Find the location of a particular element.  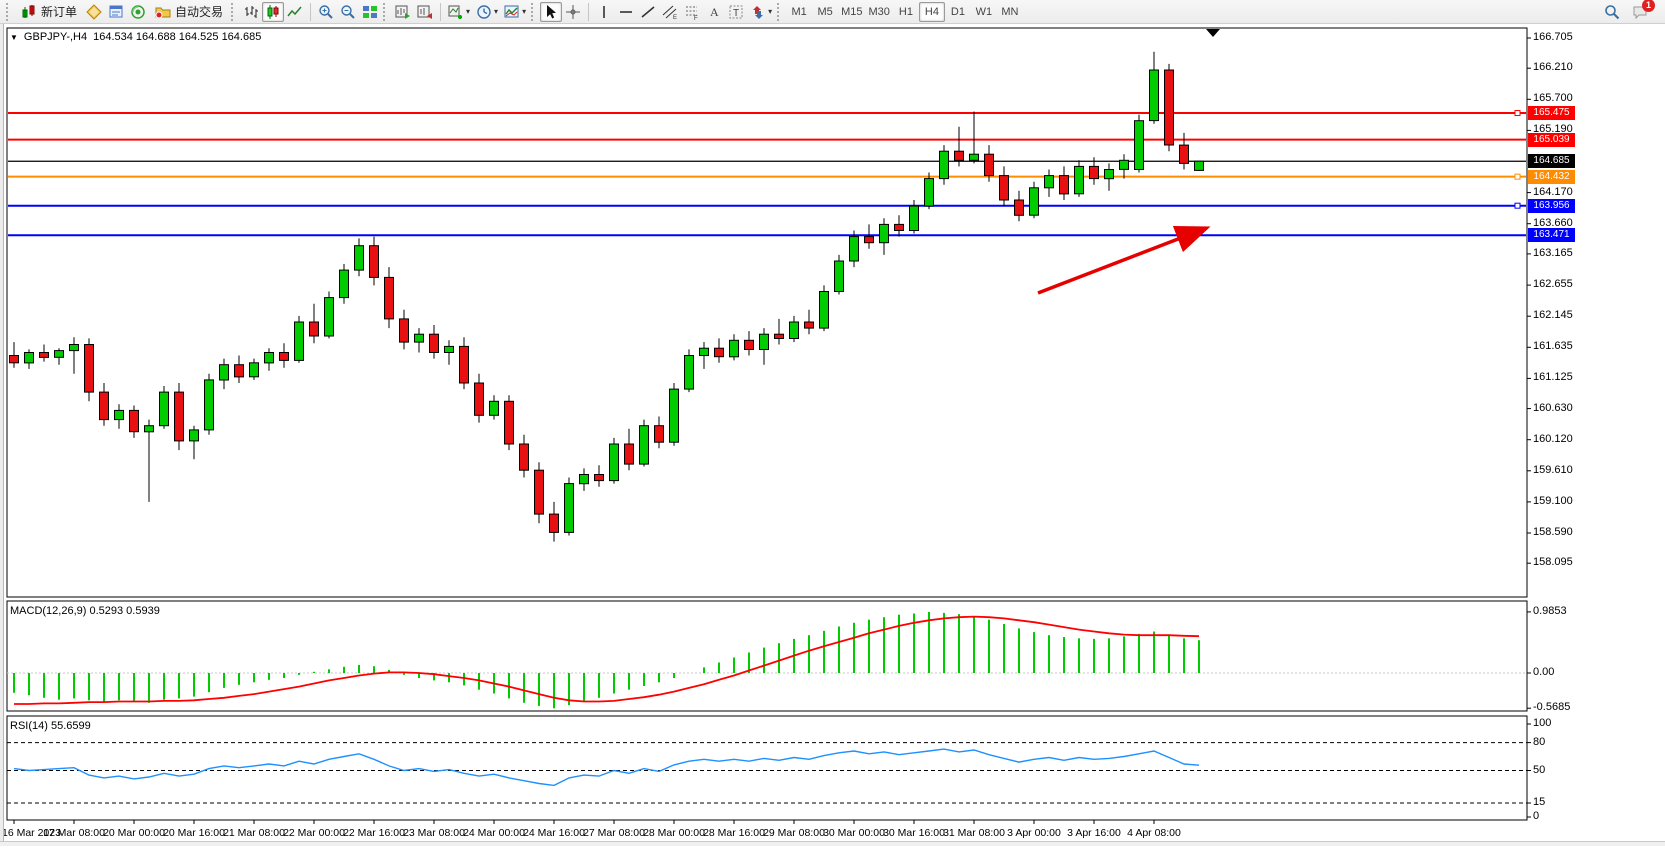

price-line-badge: 163.471 is located at coordinates (1551, 235).